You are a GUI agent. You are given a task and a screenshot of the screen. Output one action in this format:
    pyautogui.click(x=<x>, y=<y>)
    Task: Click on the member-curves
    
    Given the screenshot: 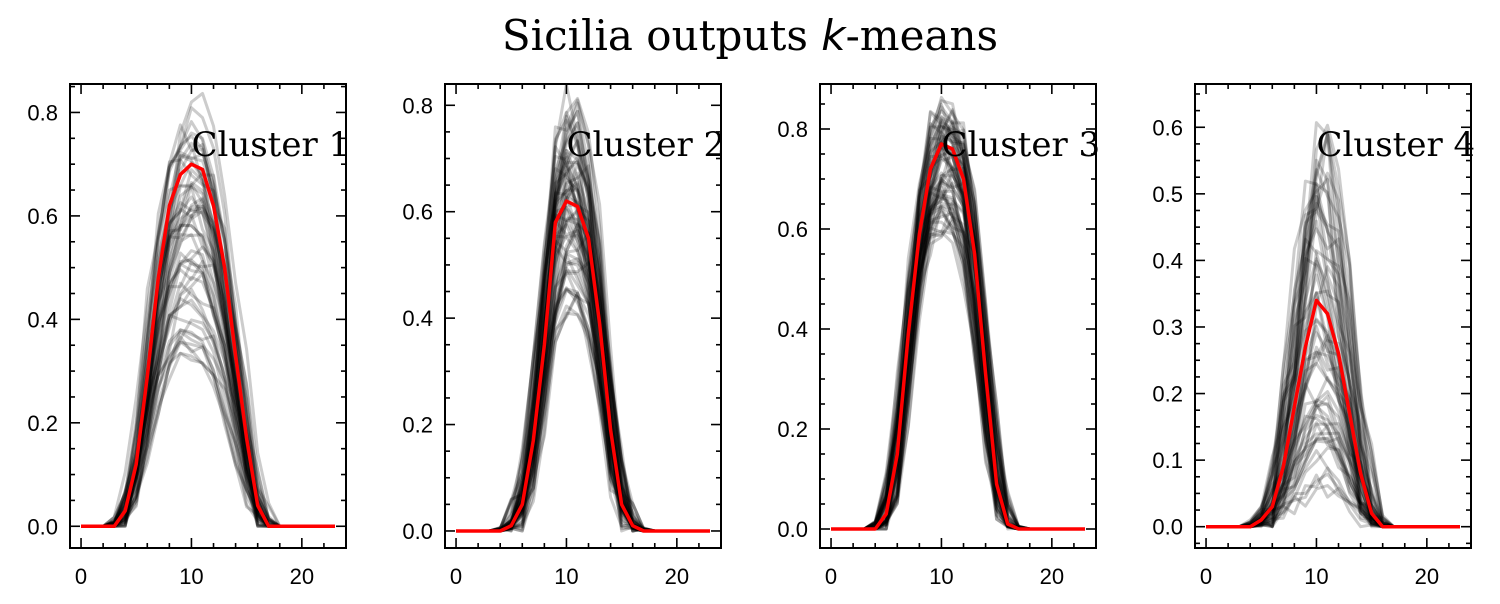 What is the action you would take?
    pyautogui.click(x=1333, y=325)
    